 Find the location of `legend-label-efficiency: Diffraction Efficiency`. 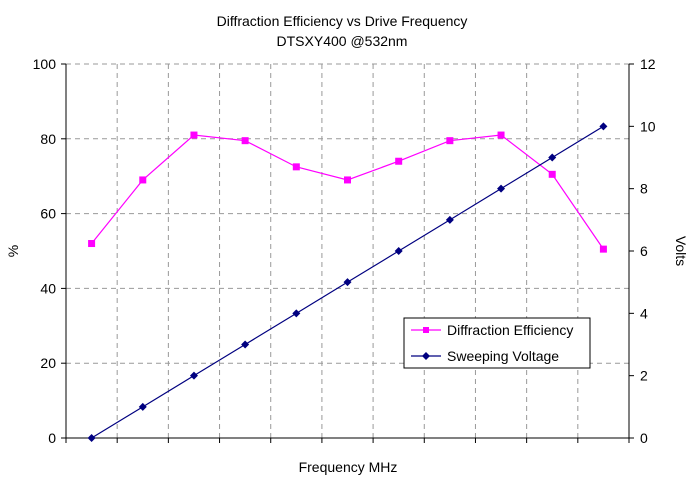

legend-label-efficiency: Diffraction Efficiency is located at coordinates (510, 330).